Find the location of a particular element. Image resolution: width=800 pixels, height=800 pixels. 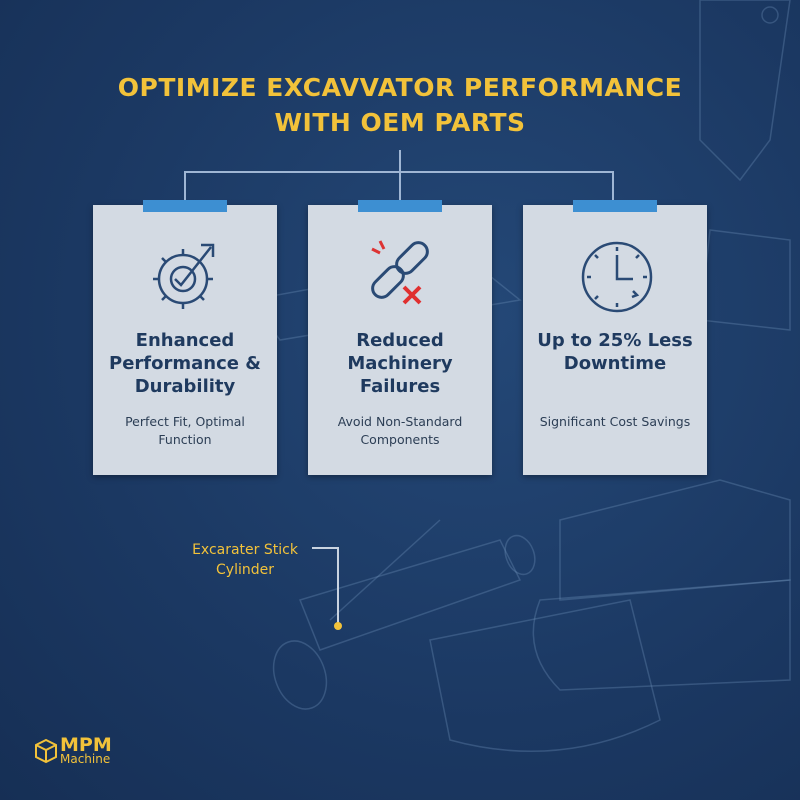

gear-icon is located at coordinates (184, 276).